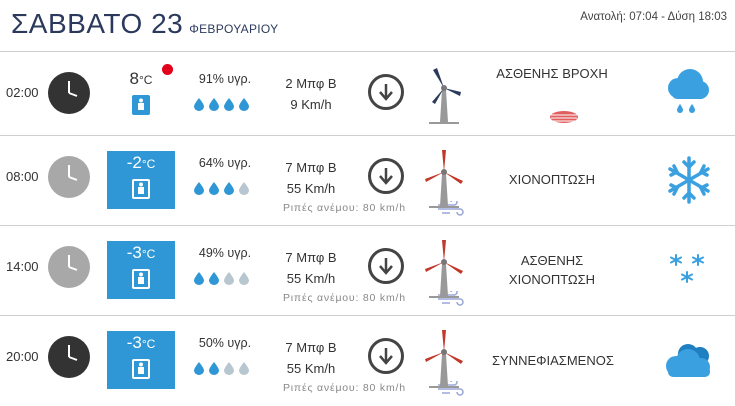 This screenshot has width=735, height=406. Describe the element at coordinates (552, 73) in the screenshot. I see `condition-text: ΑΣΘΕΝΗΣ ΒΡΟΧΗ` at that location.